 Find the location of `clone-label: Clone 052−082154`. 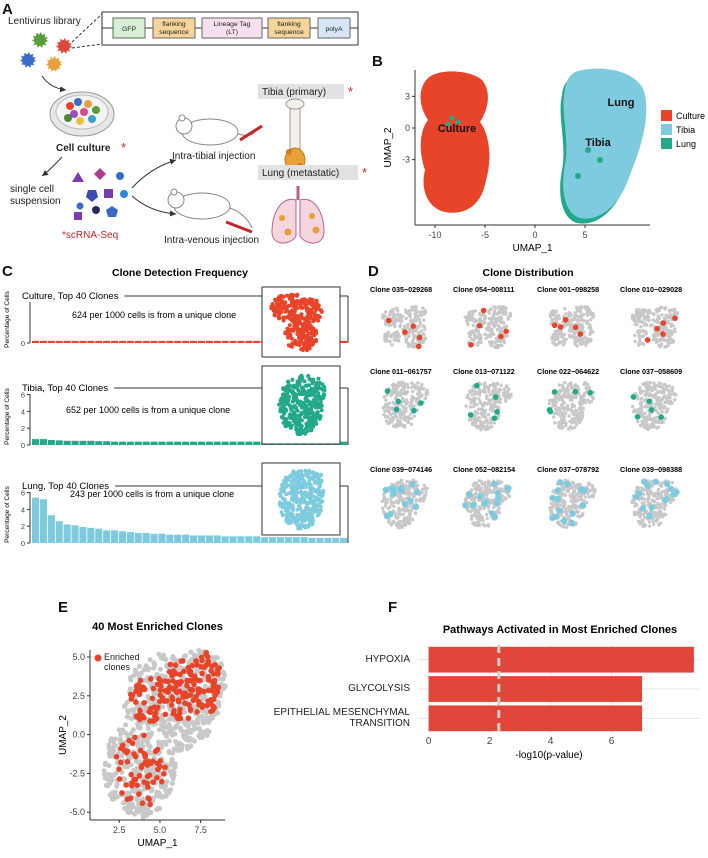

clone-label: Clone 052−082154 is located at coordinates (484, 469).